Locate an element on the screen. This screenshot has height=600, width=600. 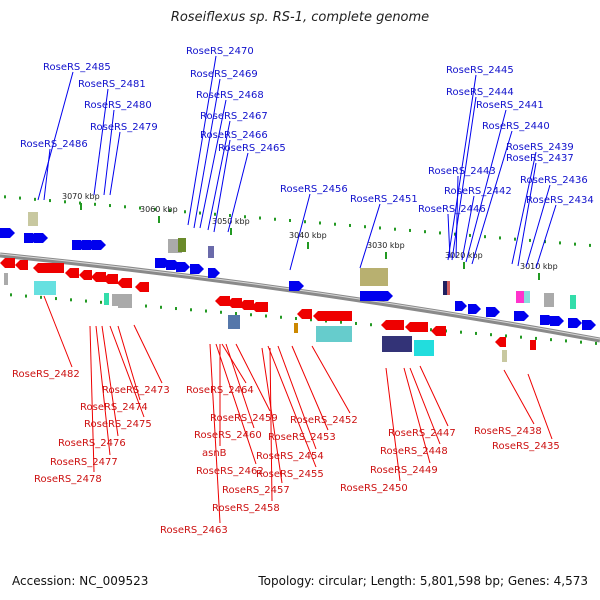
reverse-gene-label: RoseRS_2450 is located at coordinates (374, 488).